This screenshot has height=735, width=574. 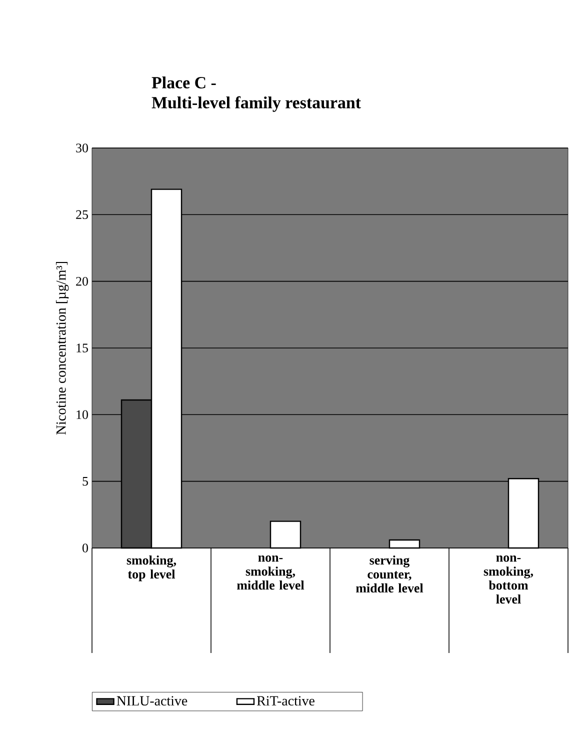 What do you see at coordinates (82, 281) in the screenshot?
I see `y-tick-label: 20` at bounding box center [82, 281].